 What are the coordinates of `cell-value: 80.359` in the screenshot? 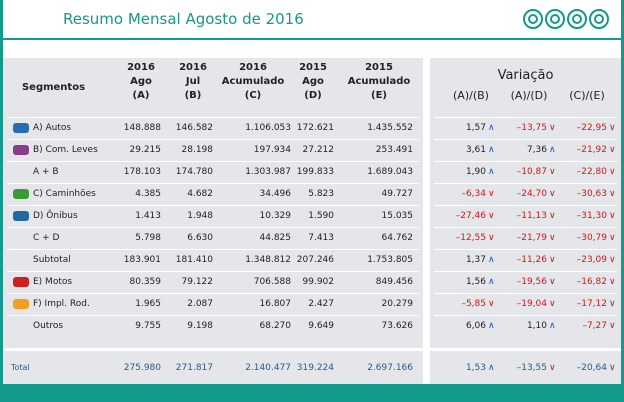 It's located at (145, 282).